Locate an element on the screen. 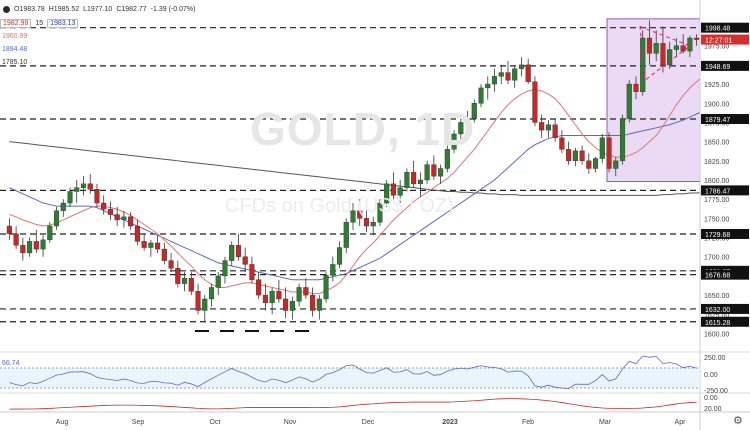  last-price-label: 12:27:01 is located at coordinates (718, 41).